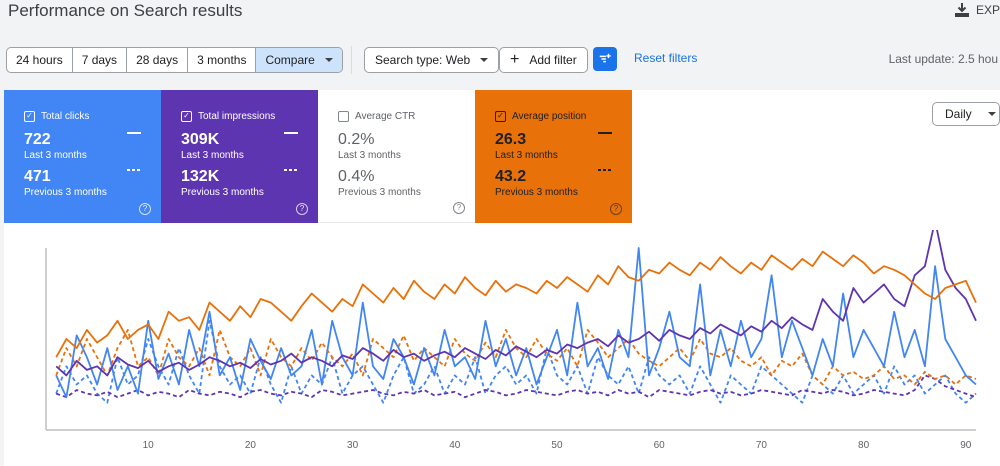 Image resolution: width=1000 pixels, height=466 pixels. Describe the element at coordinates (966, 445) in the screenshot. I see `x-tick-label: 90` at that location.